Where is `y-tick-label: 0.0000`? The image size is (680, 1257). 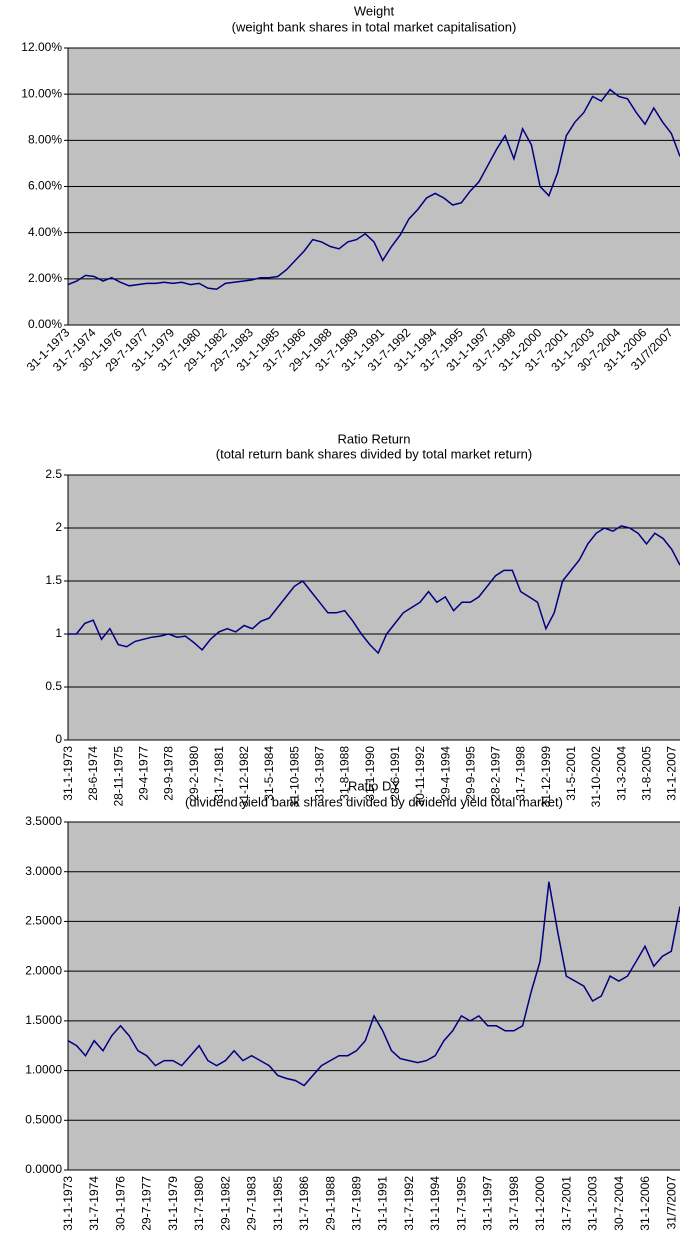 y-tick-label: 0.0000 is located at coordinates (43, 1169).